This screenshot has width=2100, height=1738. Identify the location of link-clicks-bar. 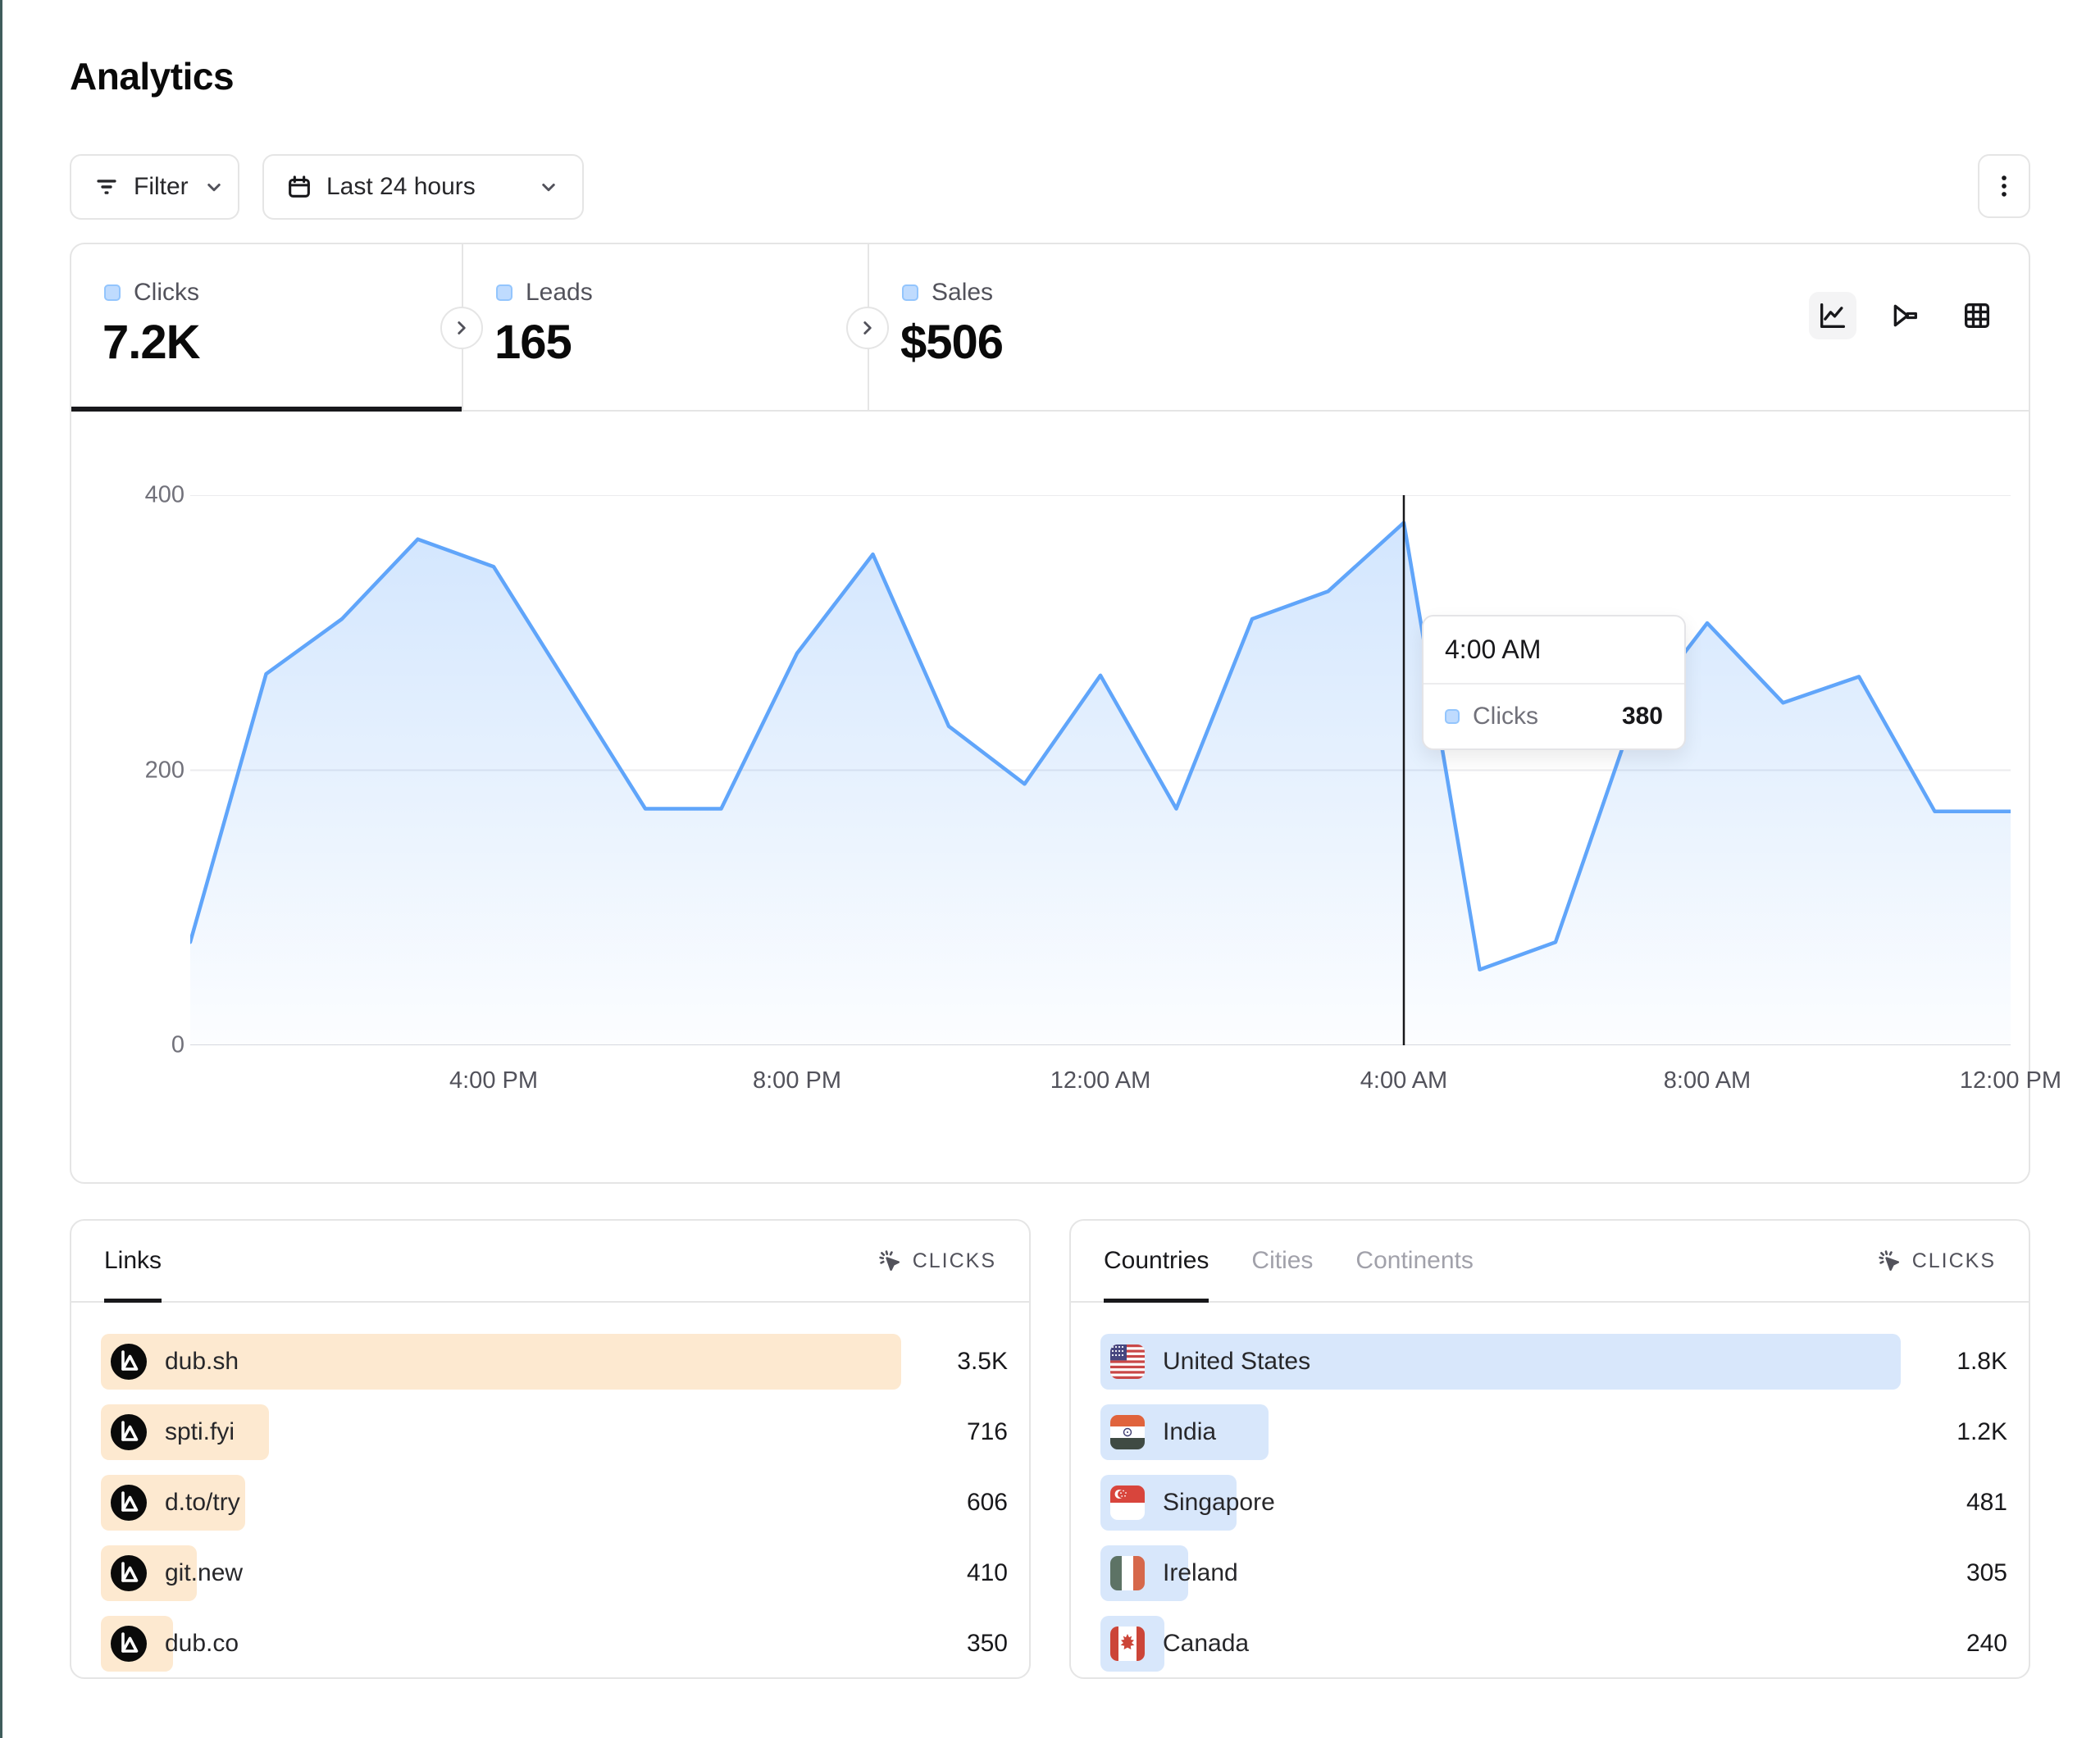
(501, 1362).